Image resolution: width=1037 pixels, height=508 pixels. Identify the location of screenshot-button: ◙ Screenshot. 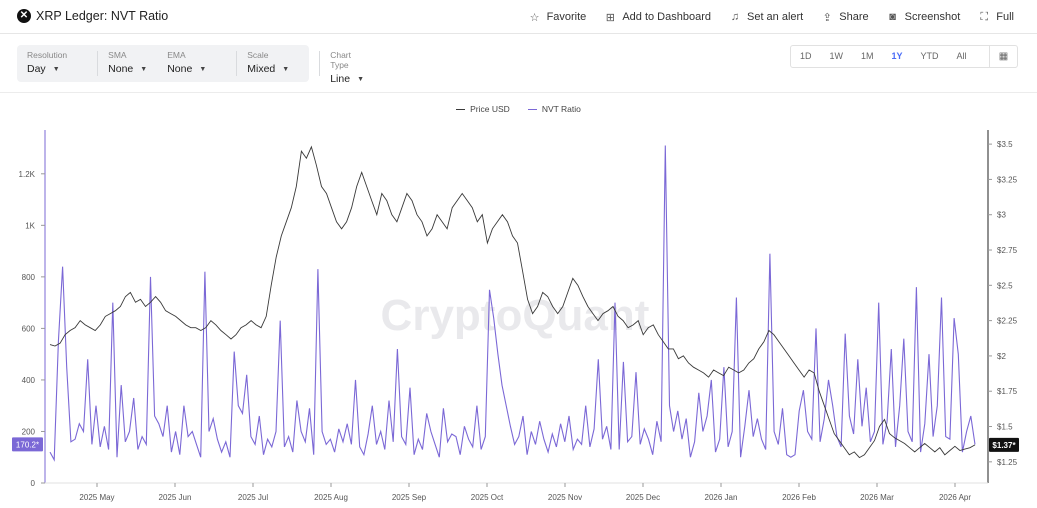
(924, 17).